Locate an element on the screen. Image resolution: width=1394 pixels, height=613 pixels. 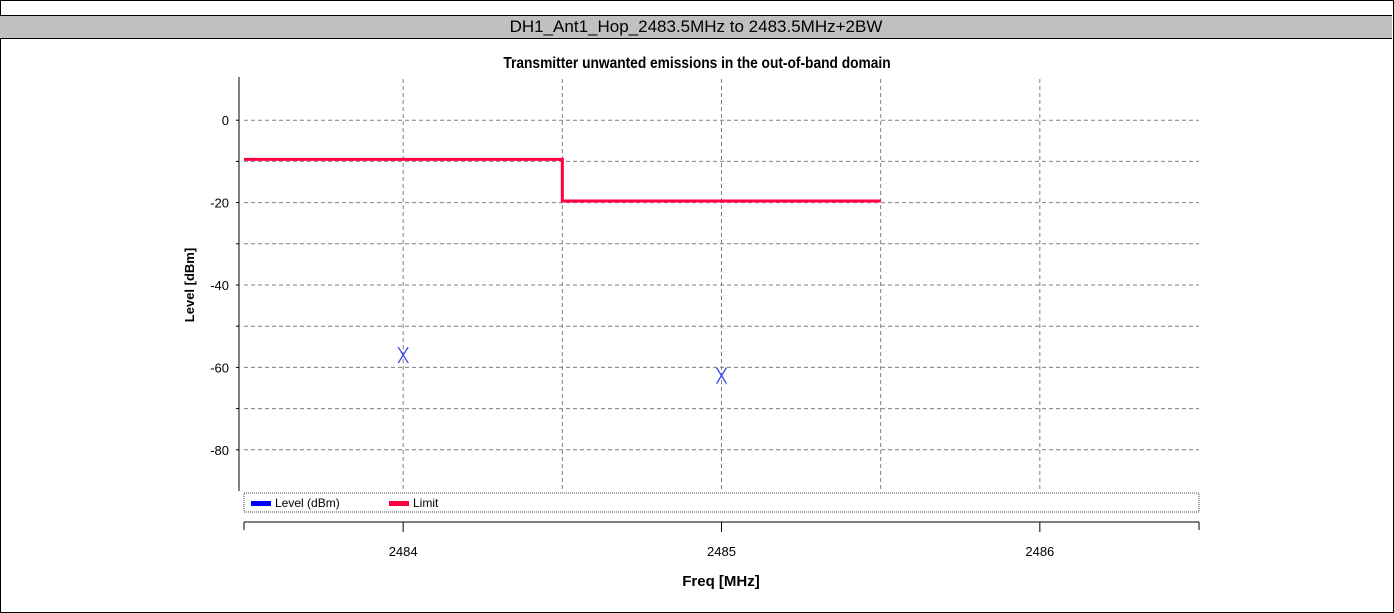
y-tick-label: 0 is located at coordinates (225, 120).